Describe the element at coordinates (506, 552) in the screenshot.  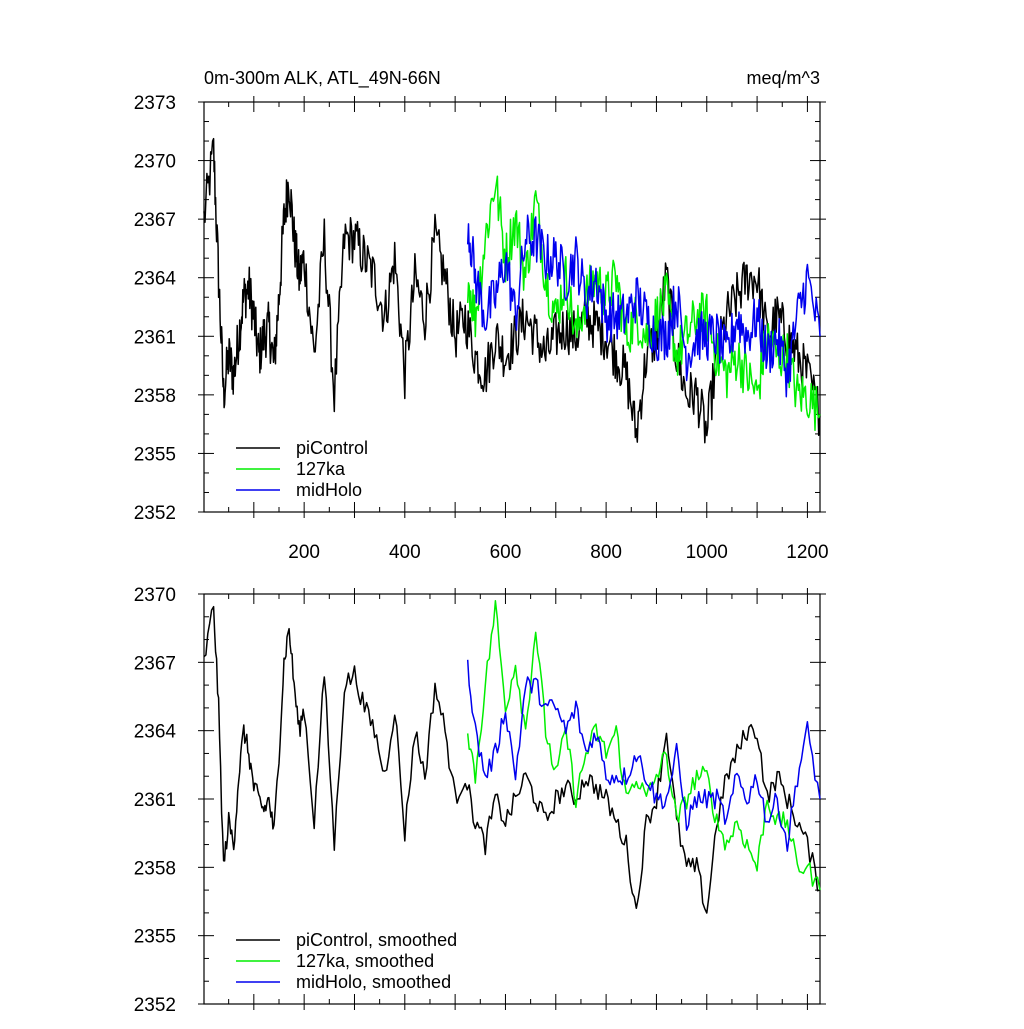
I see `x-tick-label: 600` at that location.